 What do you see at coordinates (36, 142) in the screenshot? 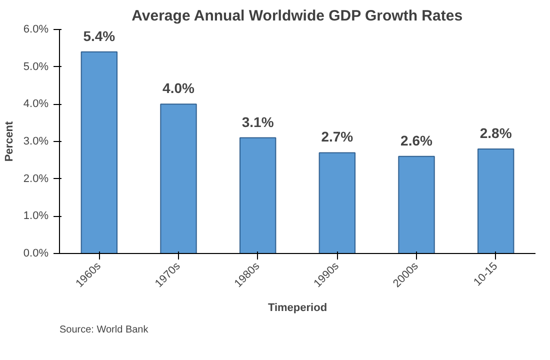
I see `y-tick-label: 3.0%` at bounding box center [36, 142].